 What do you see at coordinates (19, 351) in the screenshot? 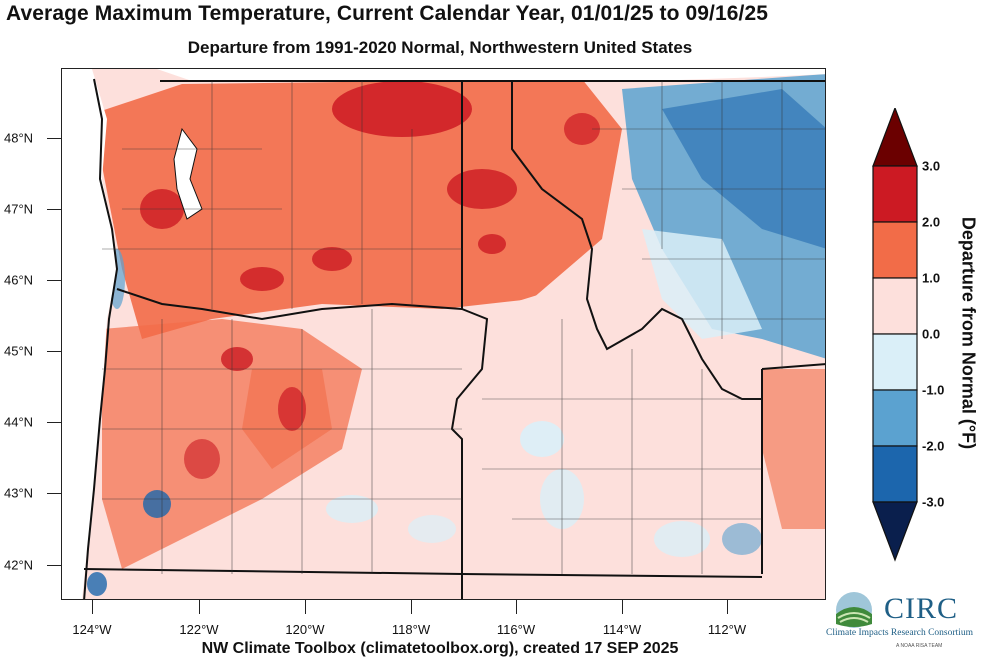
I see `y-tick-label: 45°N` at bounding box center [19, 351].